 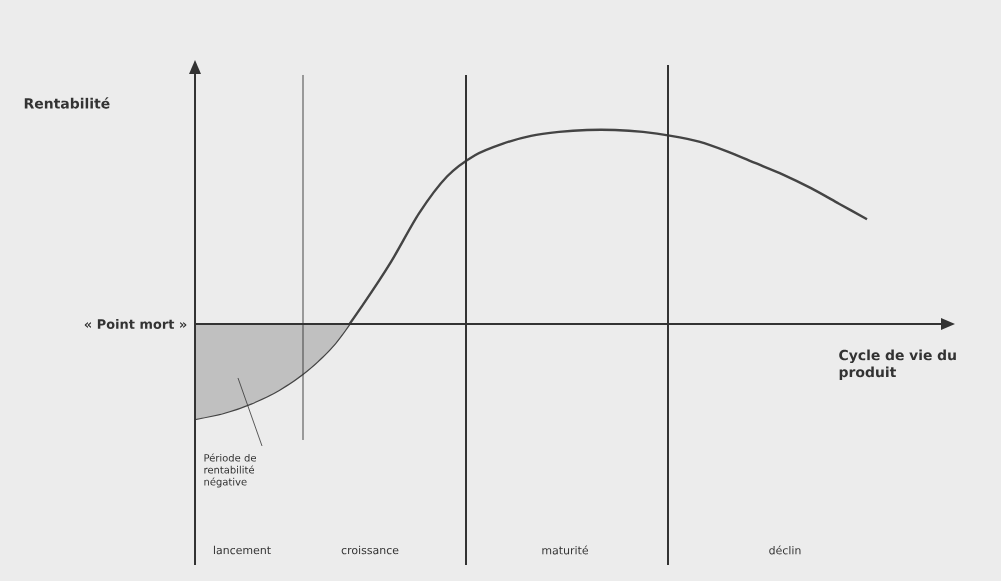 I want to click on text: croissance, so click(x=370, y=550).